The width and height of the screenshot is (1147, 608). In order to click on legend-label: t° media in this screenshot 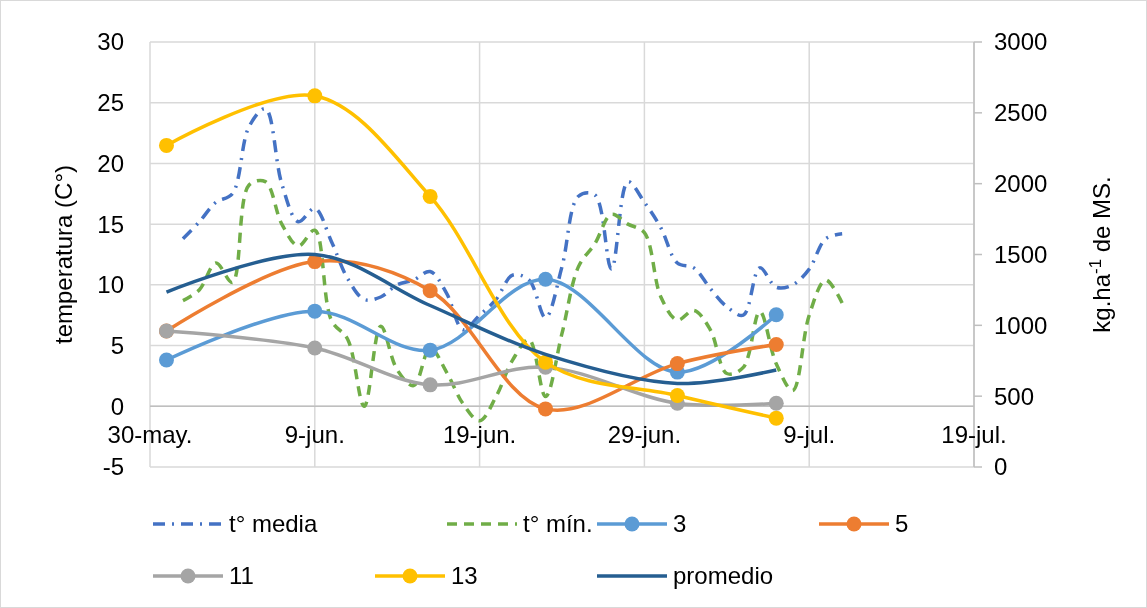, I will do `click(273, 524)`.